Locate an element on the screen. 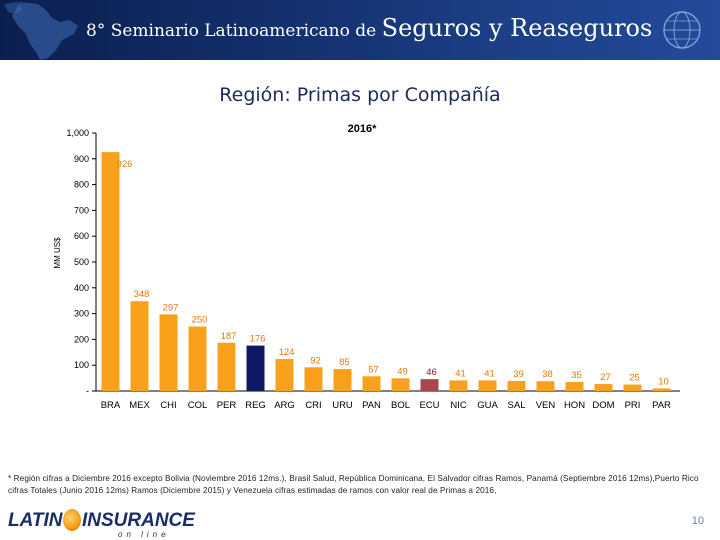 The width and height of the screenshot is (720, 540). latino-insurance-logo: LATINO INSURANCE on line is located at coordinates (100, 523).